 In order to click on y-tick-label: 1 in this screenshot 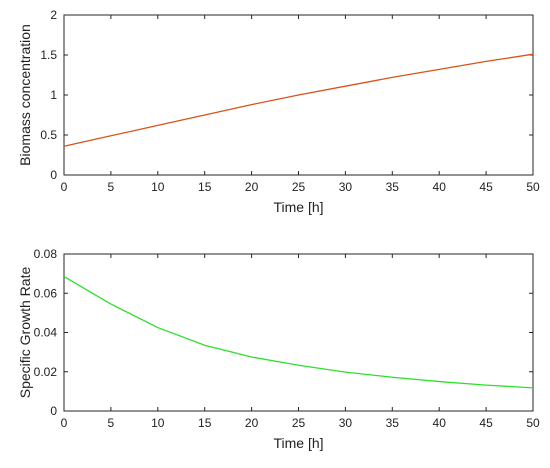, I will do `click(53, 95)`.